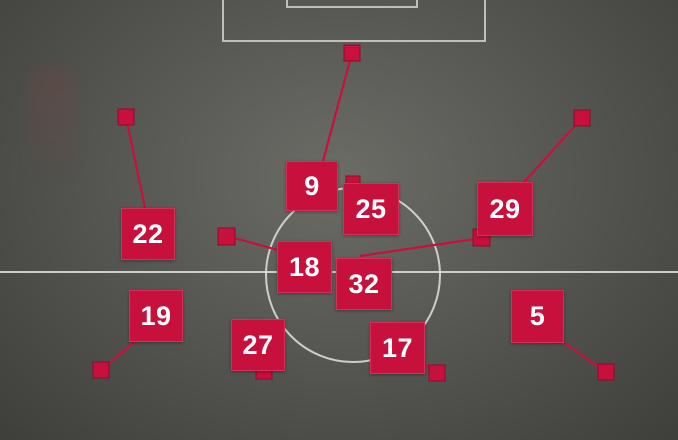 Image resolution: width=678 pixels, height=440 pixels. What do you see at coordinates (397, 348) in the screenshot?
I see `player-tag-17: 17` at bounding box center [397, 348].